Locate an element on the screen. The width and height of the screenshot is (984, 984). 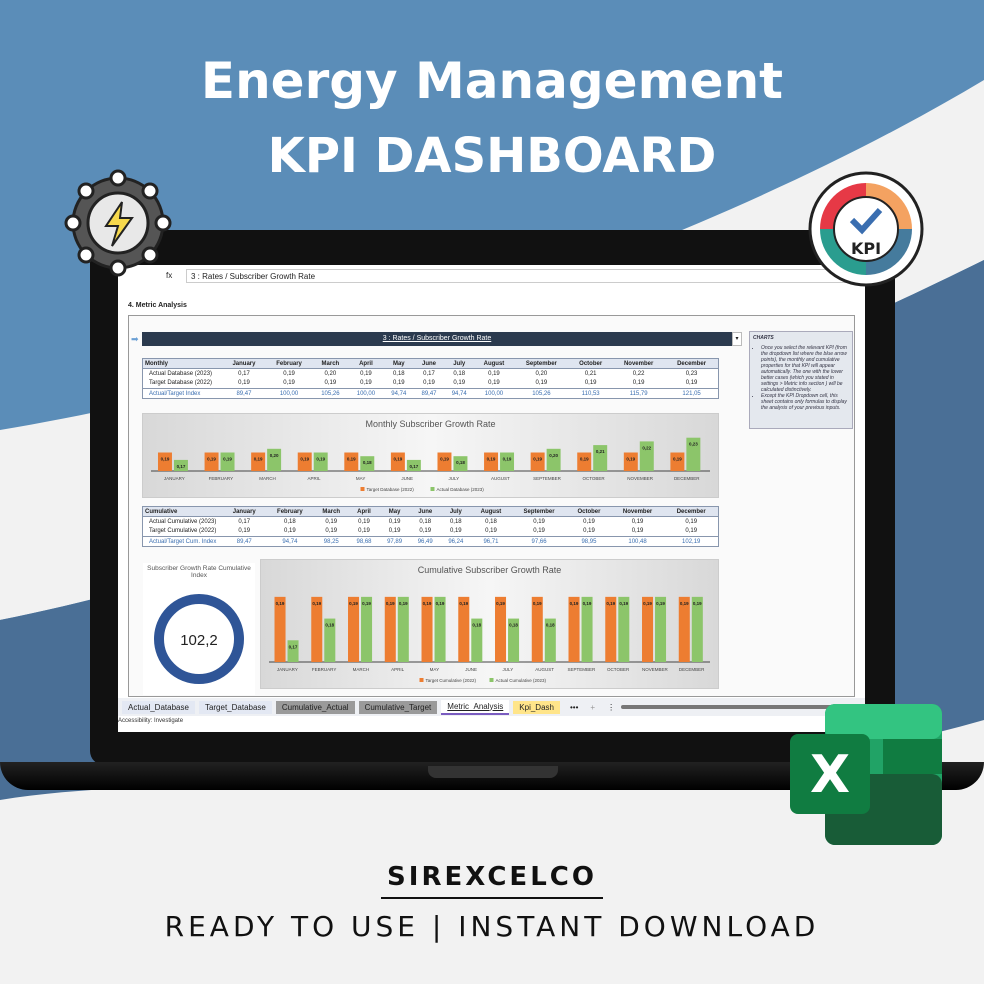
data-label: 0,20 is located at coordinates (274, 455).